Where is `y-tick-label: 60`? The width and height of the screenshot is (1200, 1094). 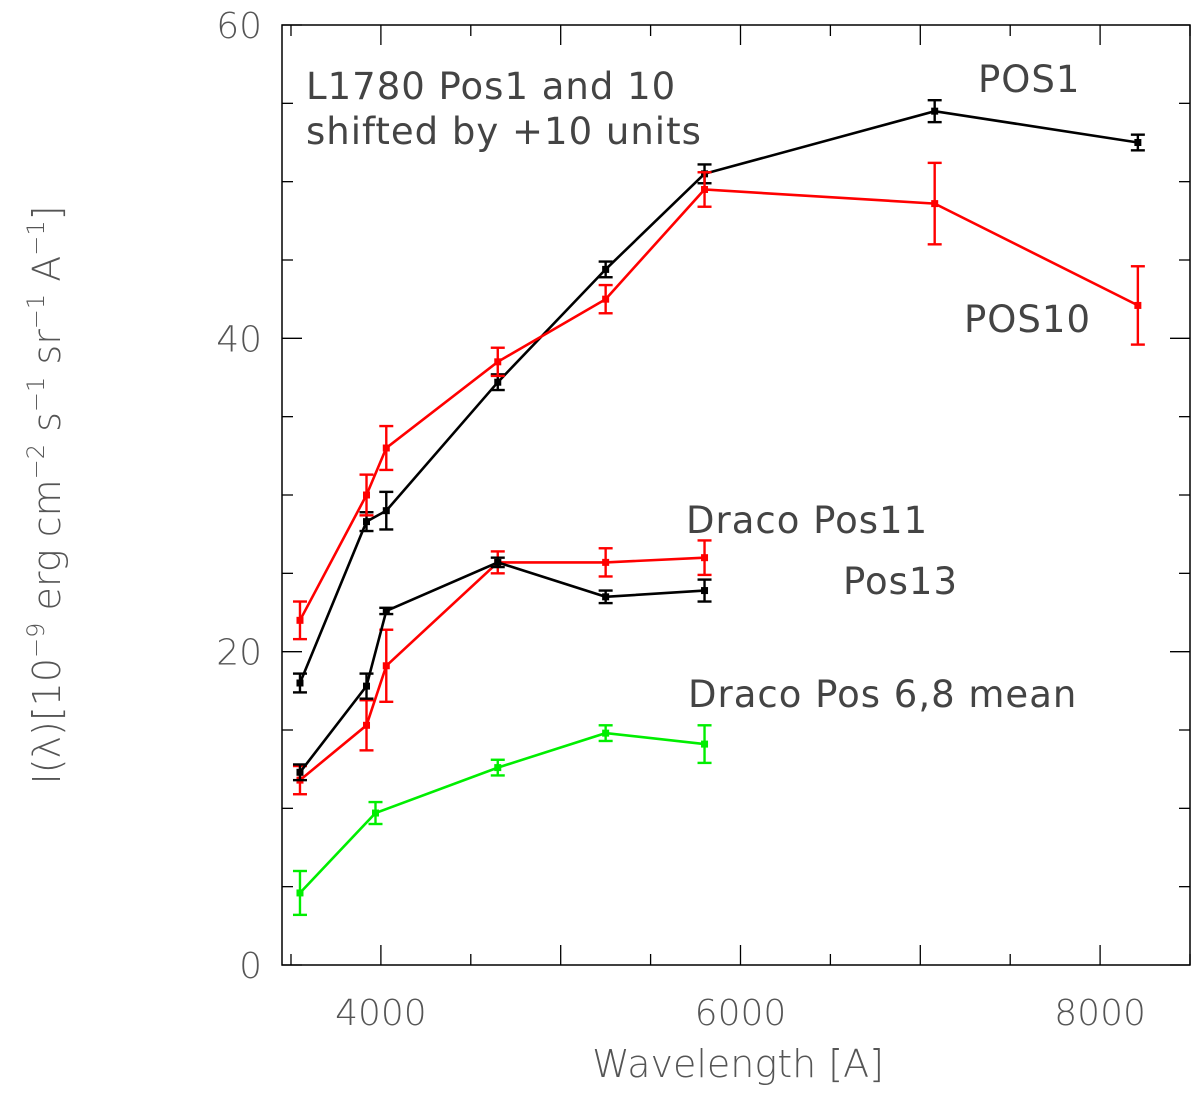 y-tick-label: 60 is located at coordinates (239, 26).